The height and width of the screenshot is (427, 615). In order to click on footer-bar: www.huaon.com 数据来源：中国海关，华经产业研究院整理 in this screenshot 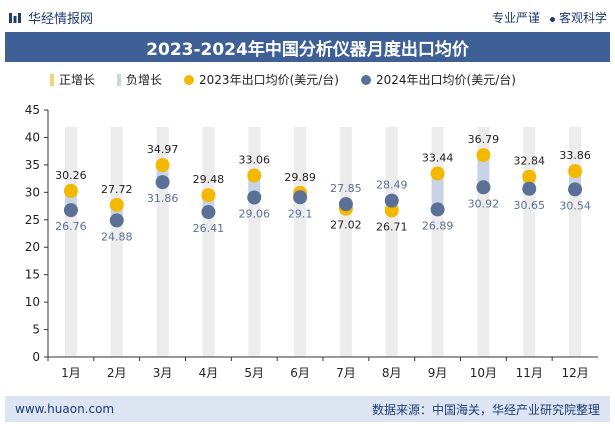, I will do `click(307, 409)`.